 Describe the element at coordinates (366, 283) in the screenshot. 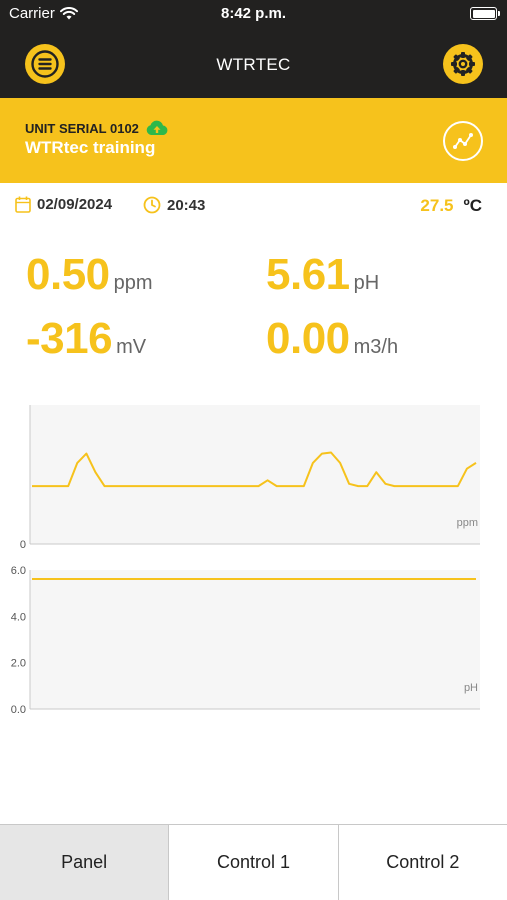

I see `reading-unit: pH` at that location.